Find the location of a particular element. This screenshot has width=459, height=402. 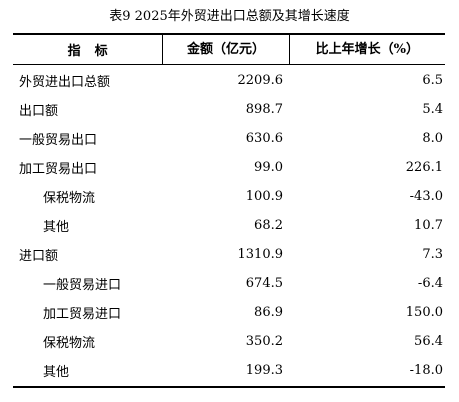

row-amount-value: 199.3 is located at coordinates (264, 370).